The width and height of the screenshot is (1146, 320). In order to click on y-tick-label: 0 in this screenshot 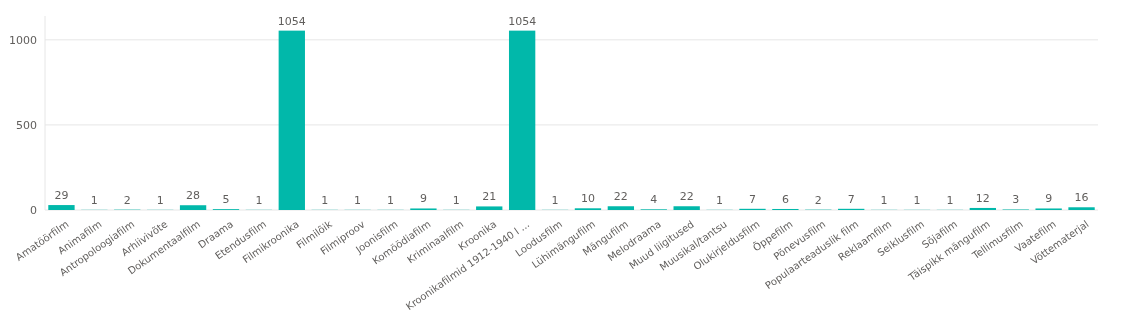, I will do `click(33, 210)`.